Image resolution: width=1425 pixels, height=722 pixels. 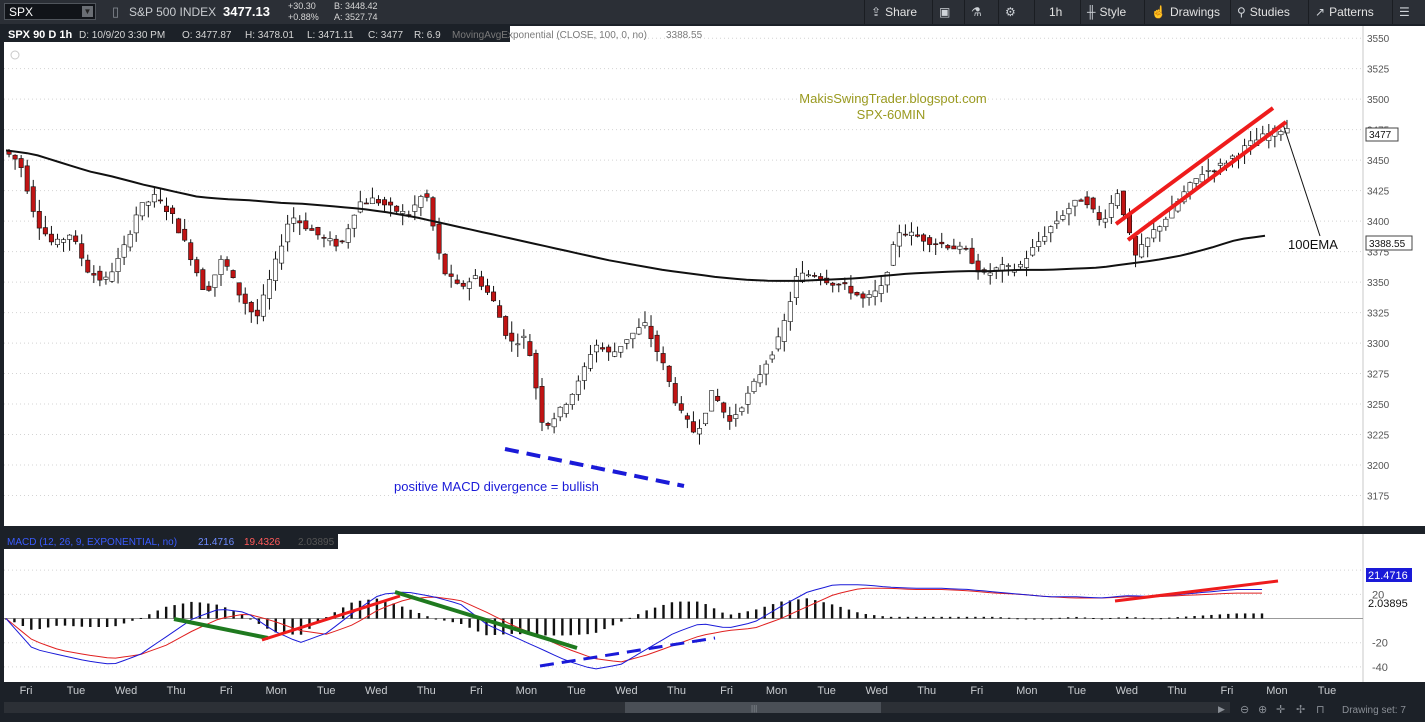 What do you see at coordinates (617, 707) in the screenshot?
I see `scrollbar-track` at bounding box center [617, 707].